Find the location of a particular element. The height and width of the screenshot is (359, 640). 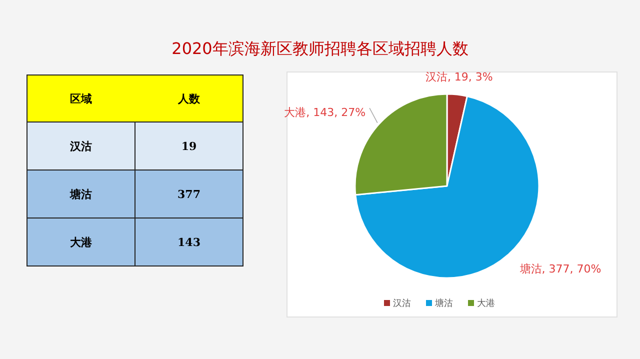

data-label: 汉沽, 19, 3% is located at coordinates (459, 77).